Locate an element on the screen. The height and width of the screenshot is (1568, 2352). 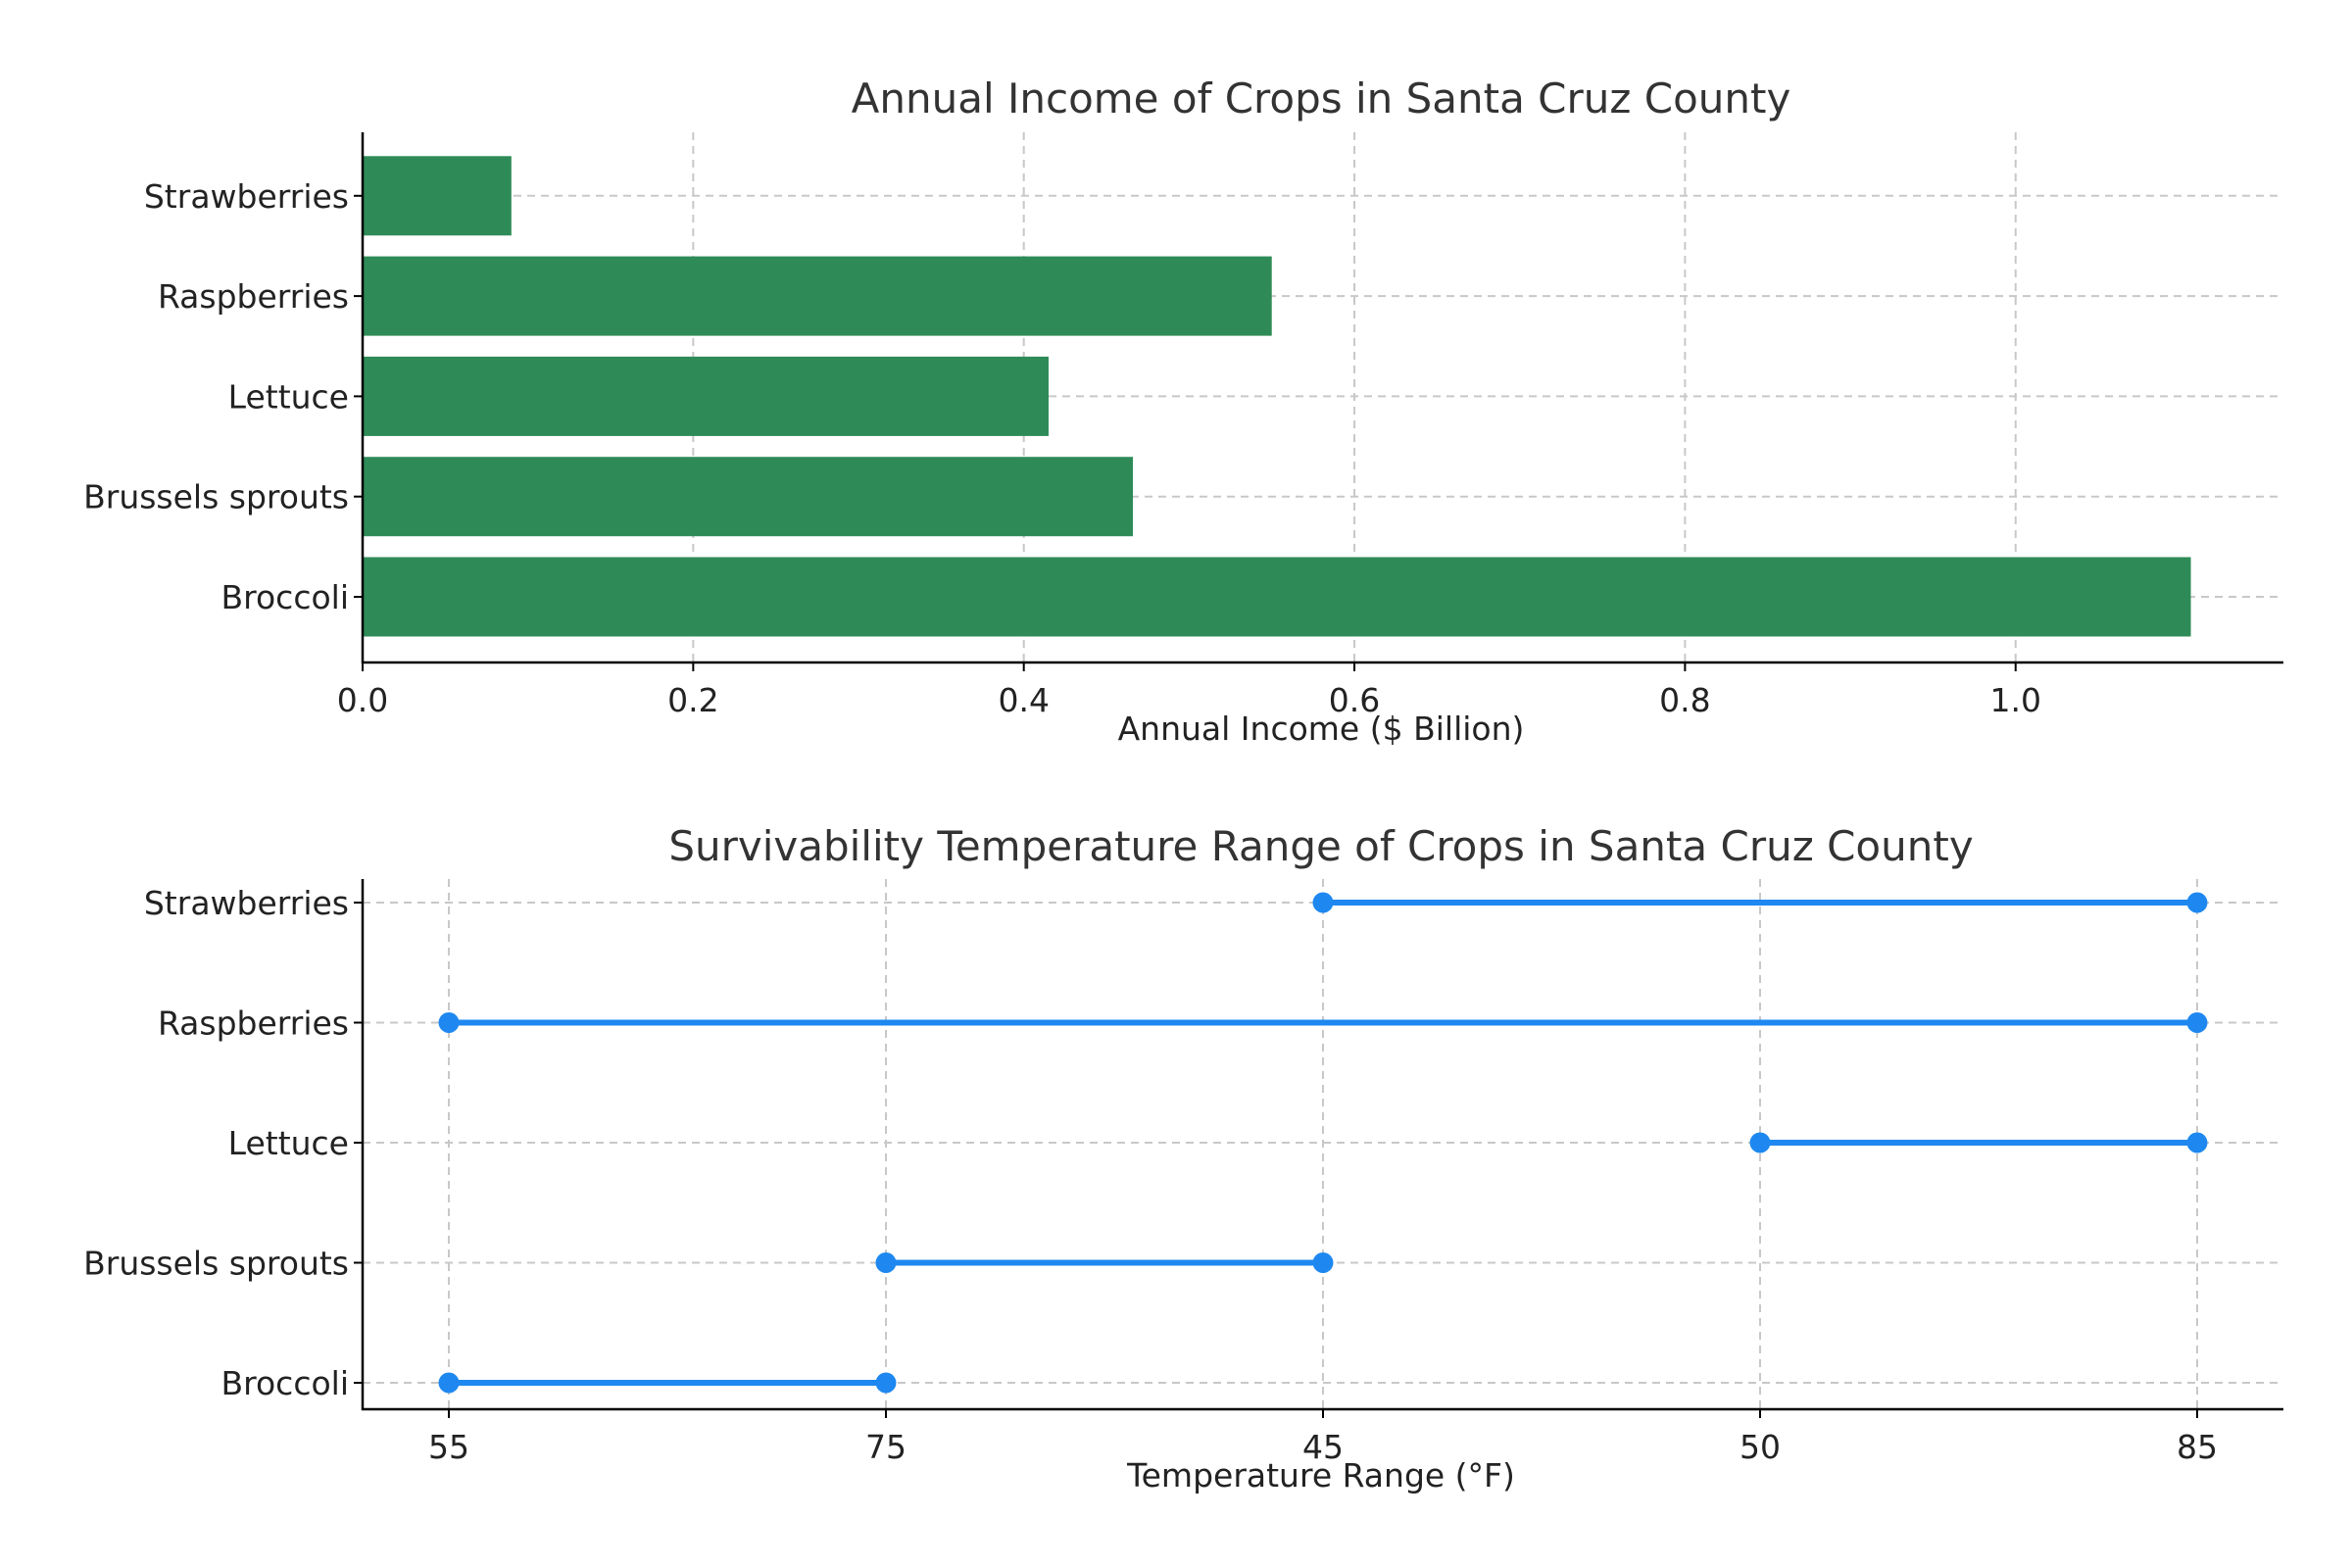
temperature-x-tick-label: 85 is located at coordinates (2197, 1447).